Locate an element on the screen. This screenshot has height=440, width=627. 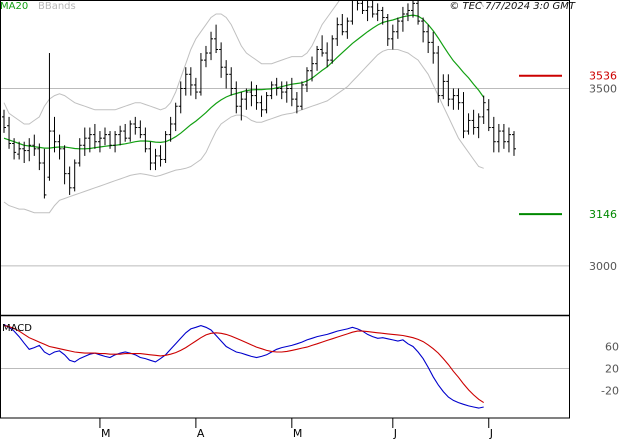
macd-tick-label: -20 is located at coordinates (610, 391).